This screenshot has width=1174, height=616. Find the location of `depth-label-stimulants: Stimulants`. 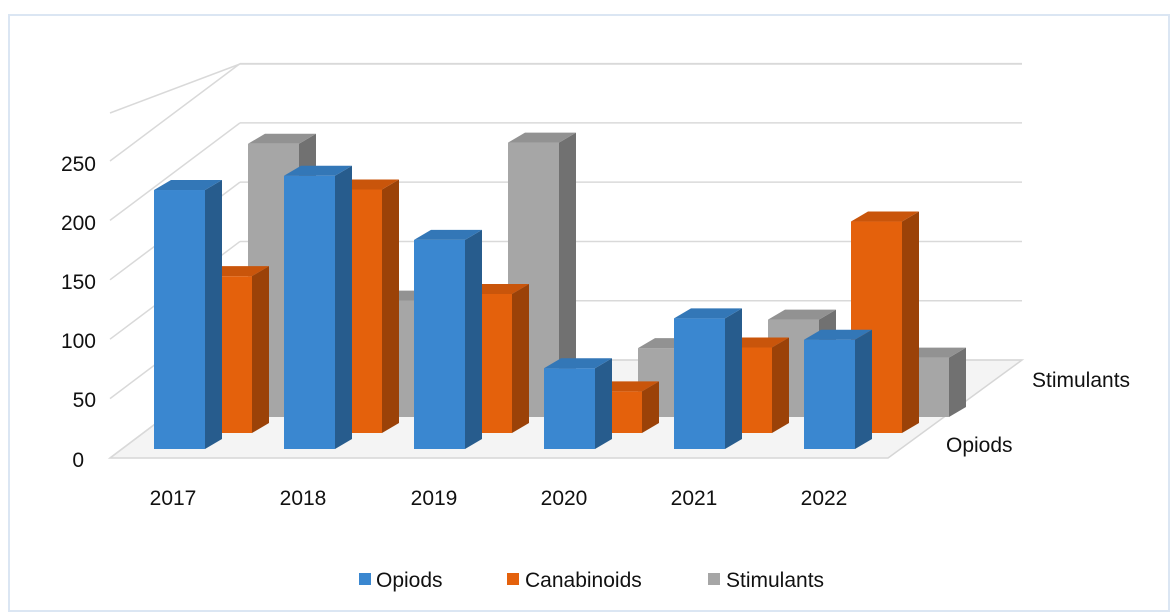

depth-label-stimulants: Stimulants is located at coordinates (1081, 380).